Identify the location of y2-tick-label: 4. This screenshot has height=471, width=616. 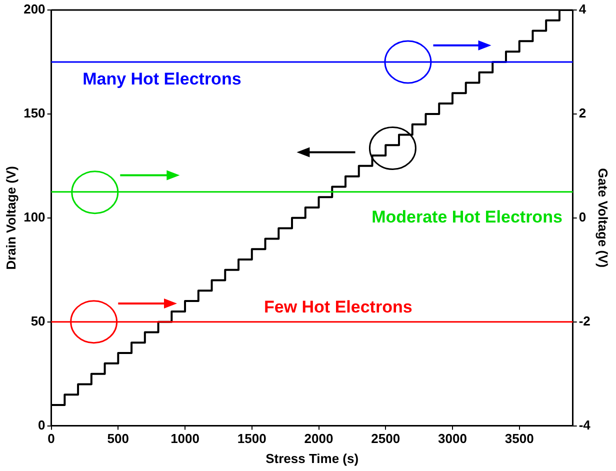
(582, 9).